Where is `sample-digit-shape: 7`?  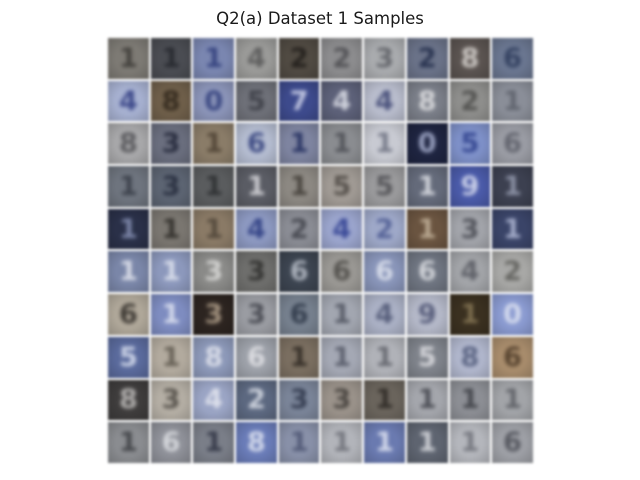 sample-digit-shape: 7 is located at coordinates (299, 101).